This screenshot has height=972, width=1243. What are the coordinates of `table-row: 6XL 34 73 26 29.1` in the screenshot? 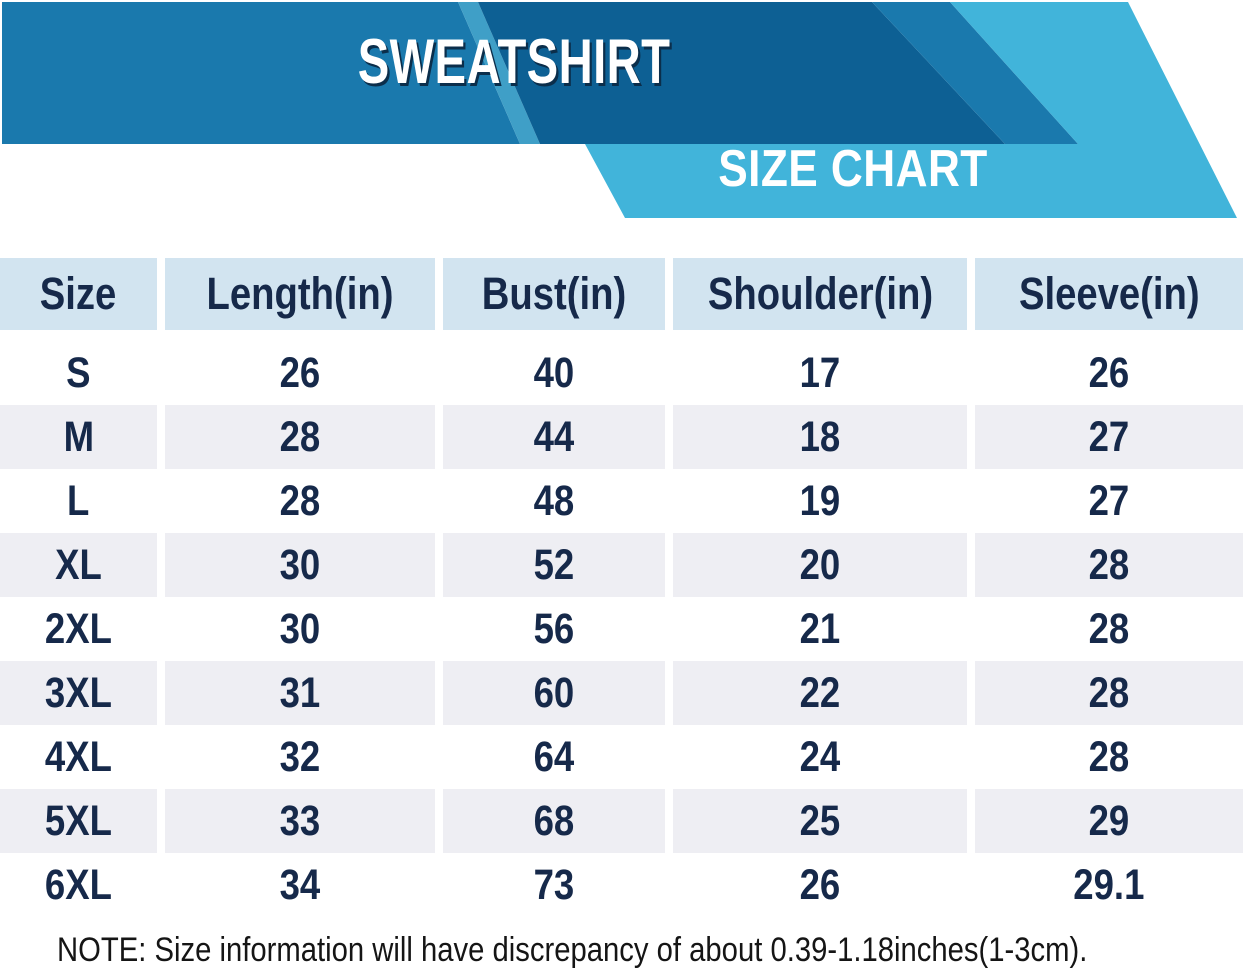 It's located at (621, 885).